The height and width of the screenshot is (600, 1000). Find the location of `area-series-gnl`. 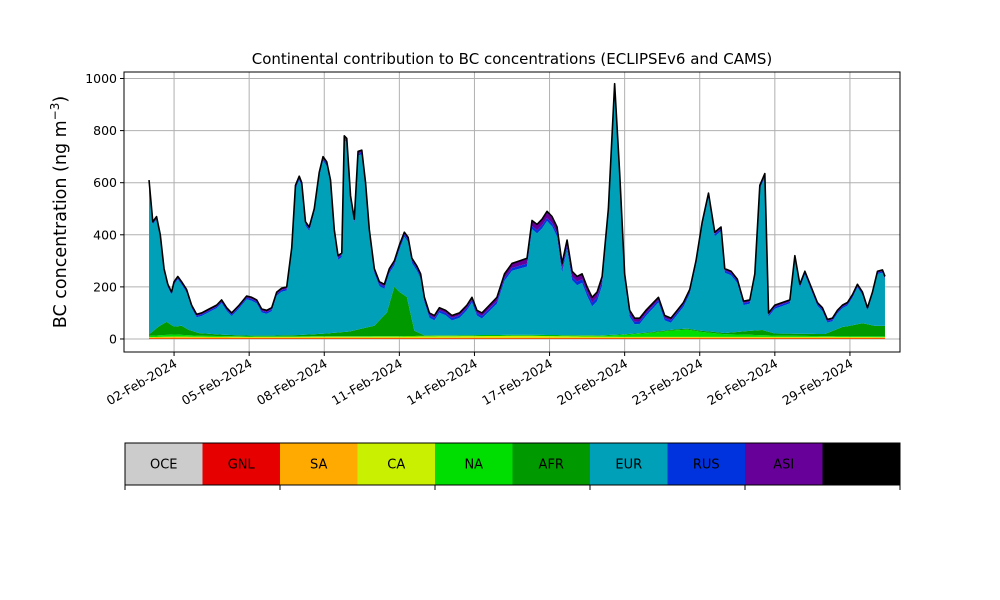

area-series-gnl is located at coordinates (517, 338).